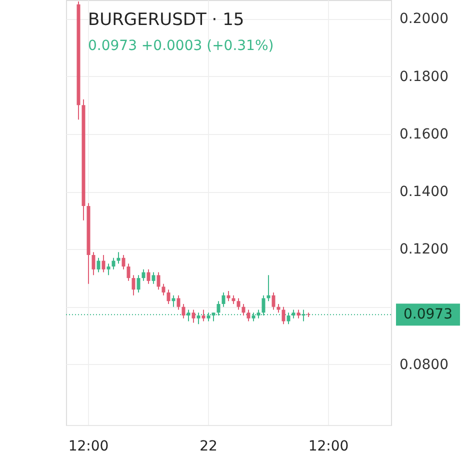  What do you see at coordinates (424, 250) in the screenshot?
I see `y-tick-label: 0.1200` at bounding box center [424, 250].